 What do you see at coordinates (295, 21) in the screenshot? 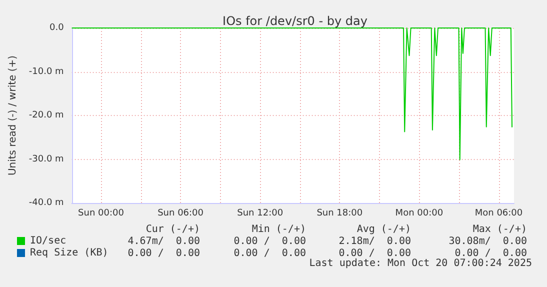
I see `chart-title: IOs for /dev/sr0 - by day` at bounding box center [295, 21].